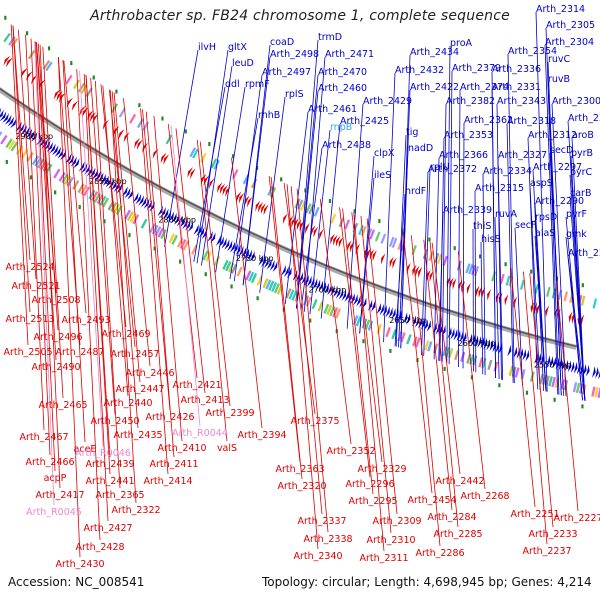  Describe the element at coordinates (107, 528) in the screenshot. I see `gene-label: Arth_2427` at that location.